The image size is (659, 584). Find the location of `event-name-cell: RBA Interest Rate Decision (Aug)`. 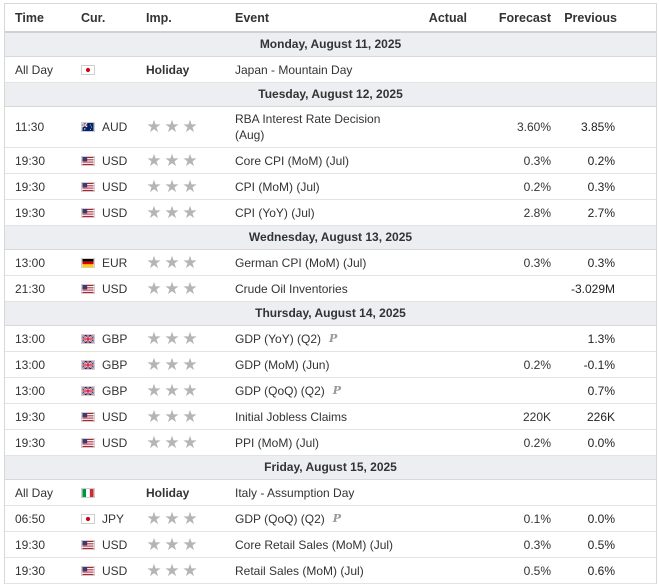

event-name-cell: RBA Interest Rate Decision (Aug) is located at coordinates (316, 127).